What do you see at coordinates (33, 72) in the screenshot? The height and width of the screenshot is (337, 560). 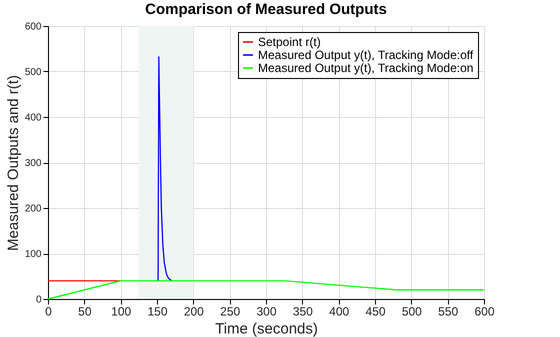 I see `y-tick-label: 500` at bounding box center [33, 72].